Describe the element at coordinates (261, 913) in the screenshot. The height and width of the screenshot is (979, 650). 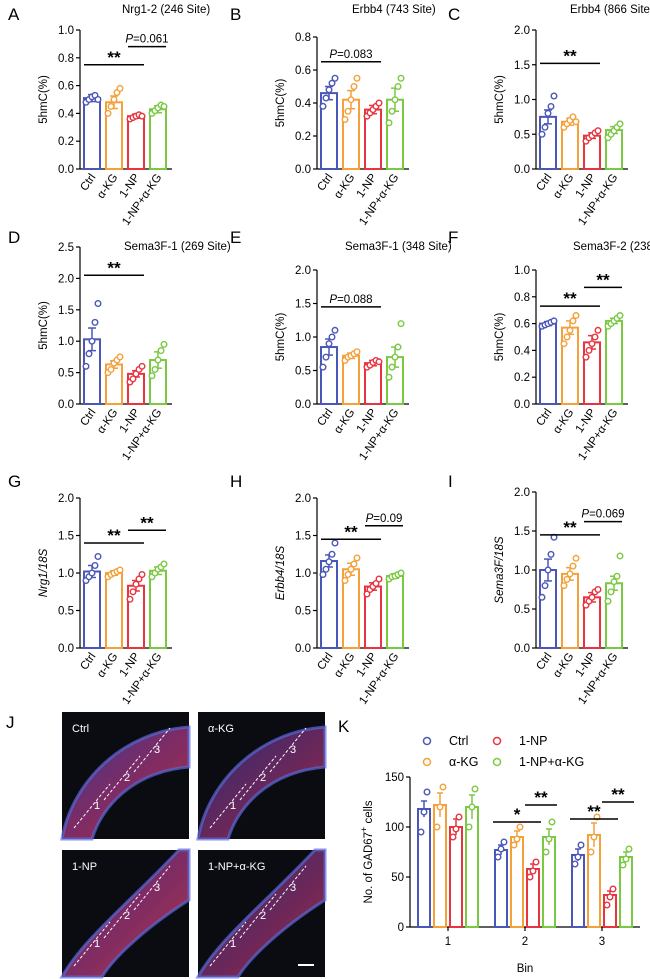
I see `micrograph-3: 1-NP+α-KG 1 2 3` at that location.